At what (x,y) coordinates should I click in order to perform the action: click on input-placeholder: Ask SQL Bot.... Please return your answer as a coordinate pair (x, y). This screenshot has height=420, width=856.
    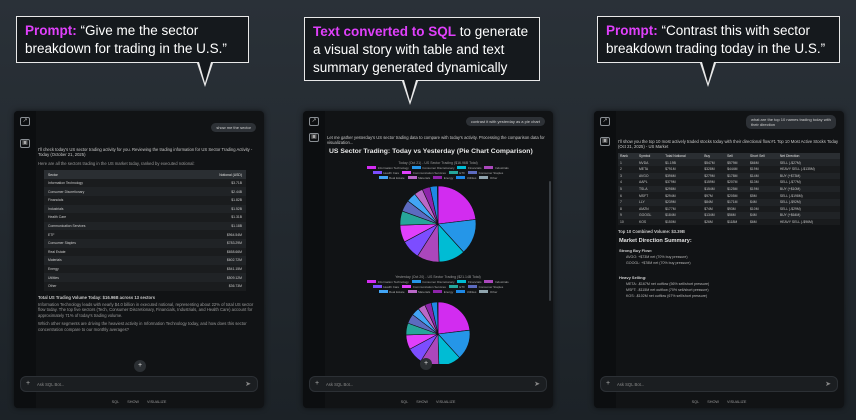
    Looking at the image, I should click on (631, 384).